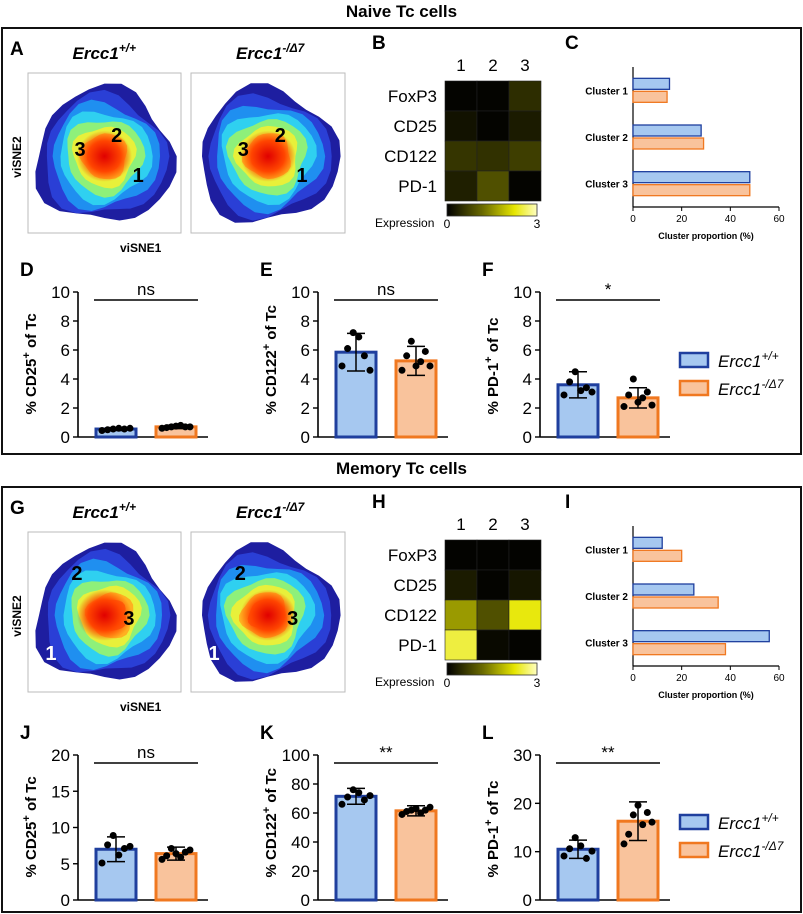 The height and width of the screenshot is (914, 803). What do you see at coordinates (65, 900) in the screenshot?
I see `memory-j-bar-ytick-label: 0` at bounding box center [65, 900].